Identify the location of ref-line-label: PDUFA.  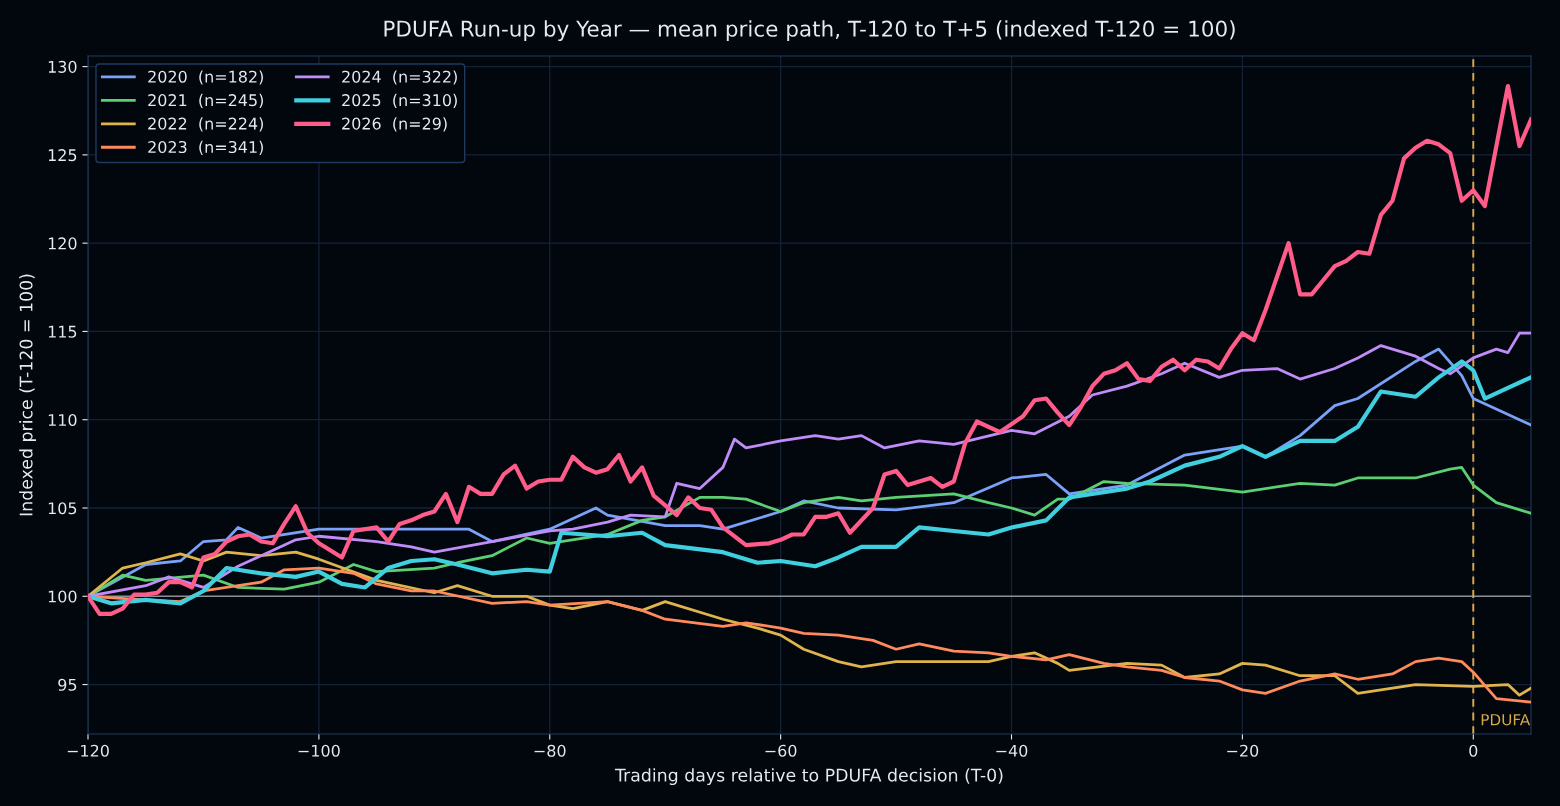
(1506, 720).